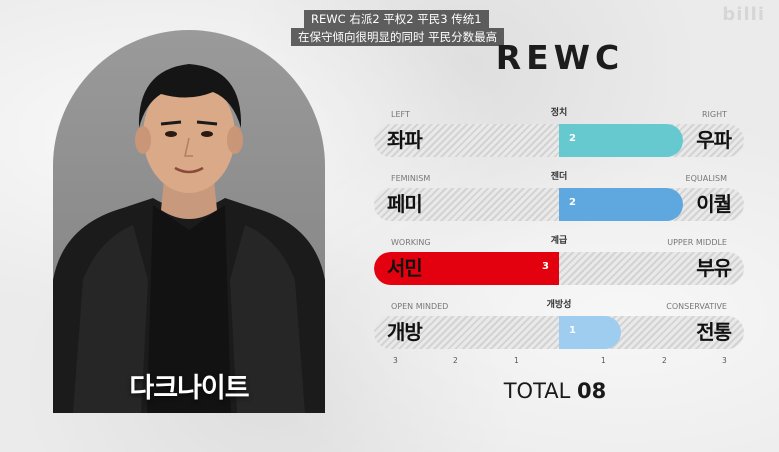 Image resolution: width=779 pixels, height=452 pixels. I want to click on row-left-small-label: LEFT, so click(400, 114).